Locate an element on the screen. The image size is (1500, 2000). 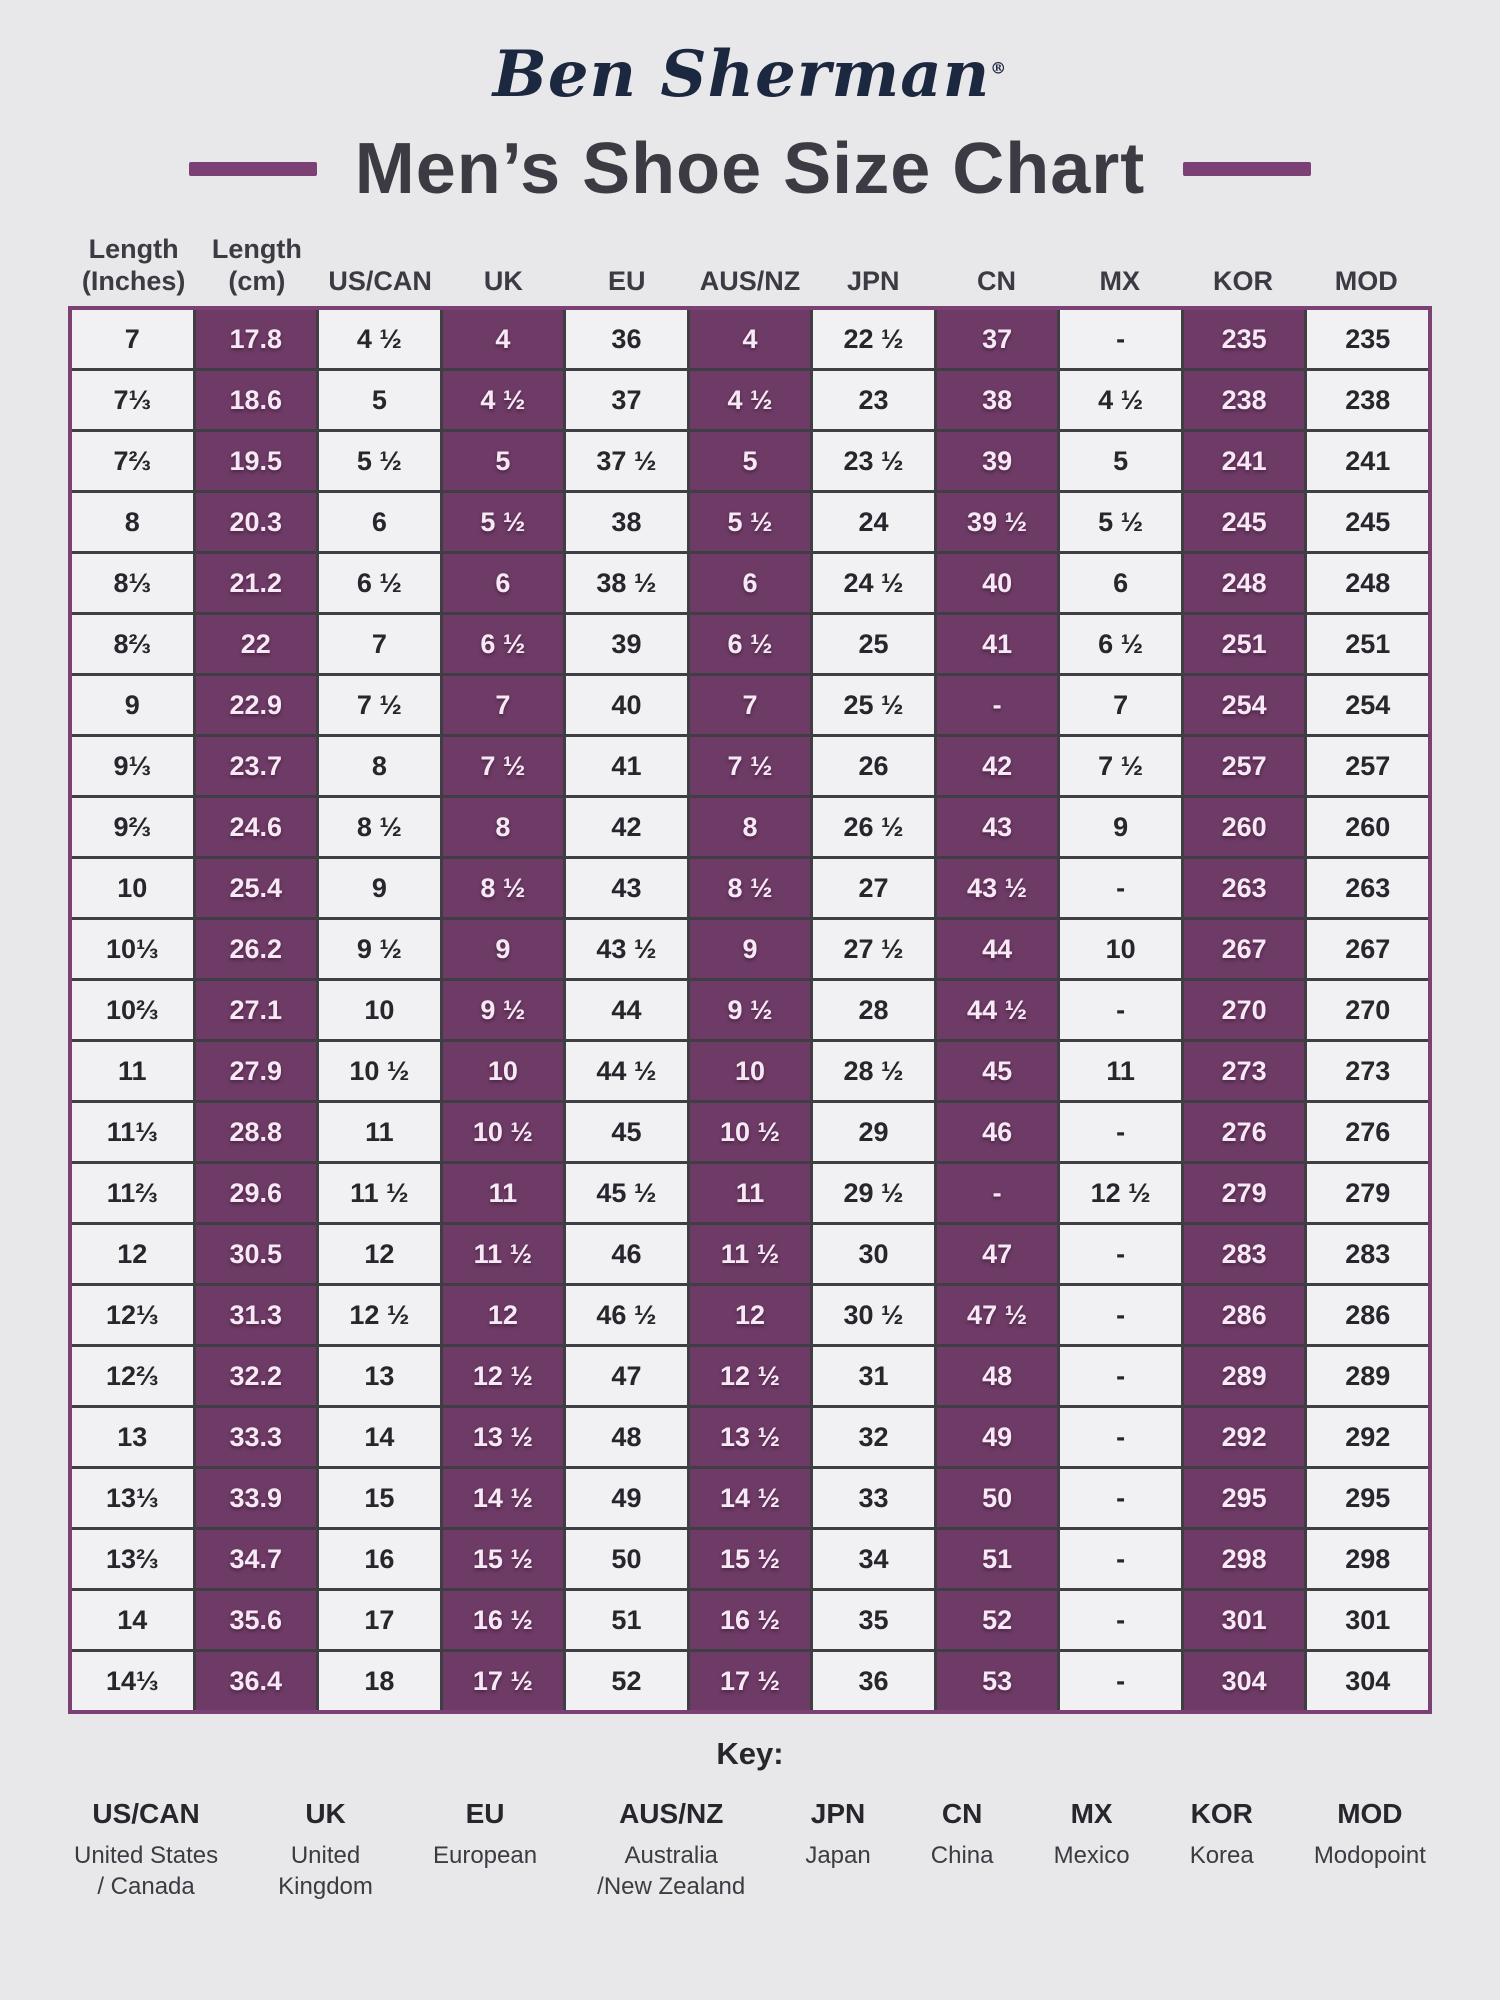
key-abbreviation: US/CAN is located at coordinates (146, 1814).